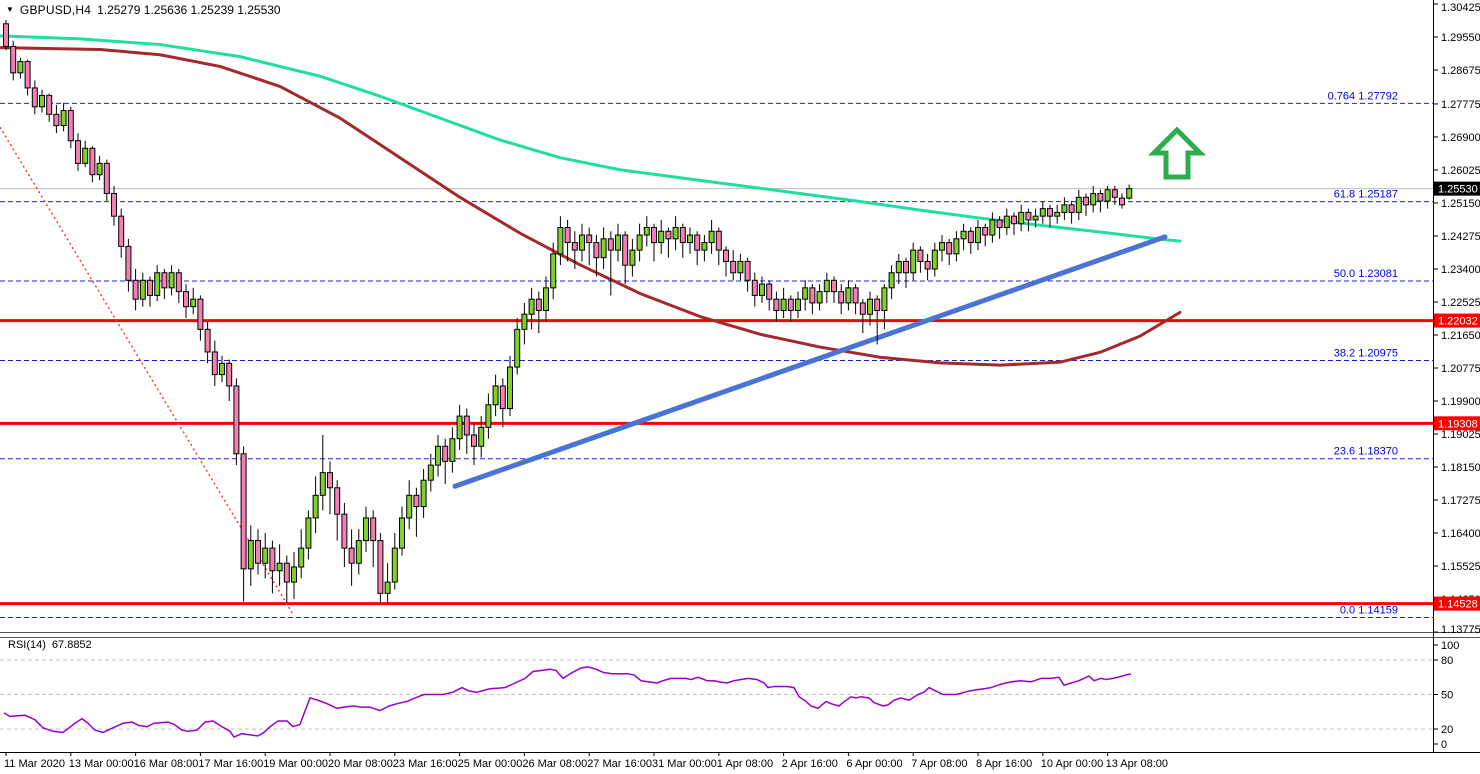 The image size is (1480, 774). What do you see at coordinates (1460, 204) in the screenshot?
I see `price-tick-label: 1.25150` at bounding box center [1460, 204].